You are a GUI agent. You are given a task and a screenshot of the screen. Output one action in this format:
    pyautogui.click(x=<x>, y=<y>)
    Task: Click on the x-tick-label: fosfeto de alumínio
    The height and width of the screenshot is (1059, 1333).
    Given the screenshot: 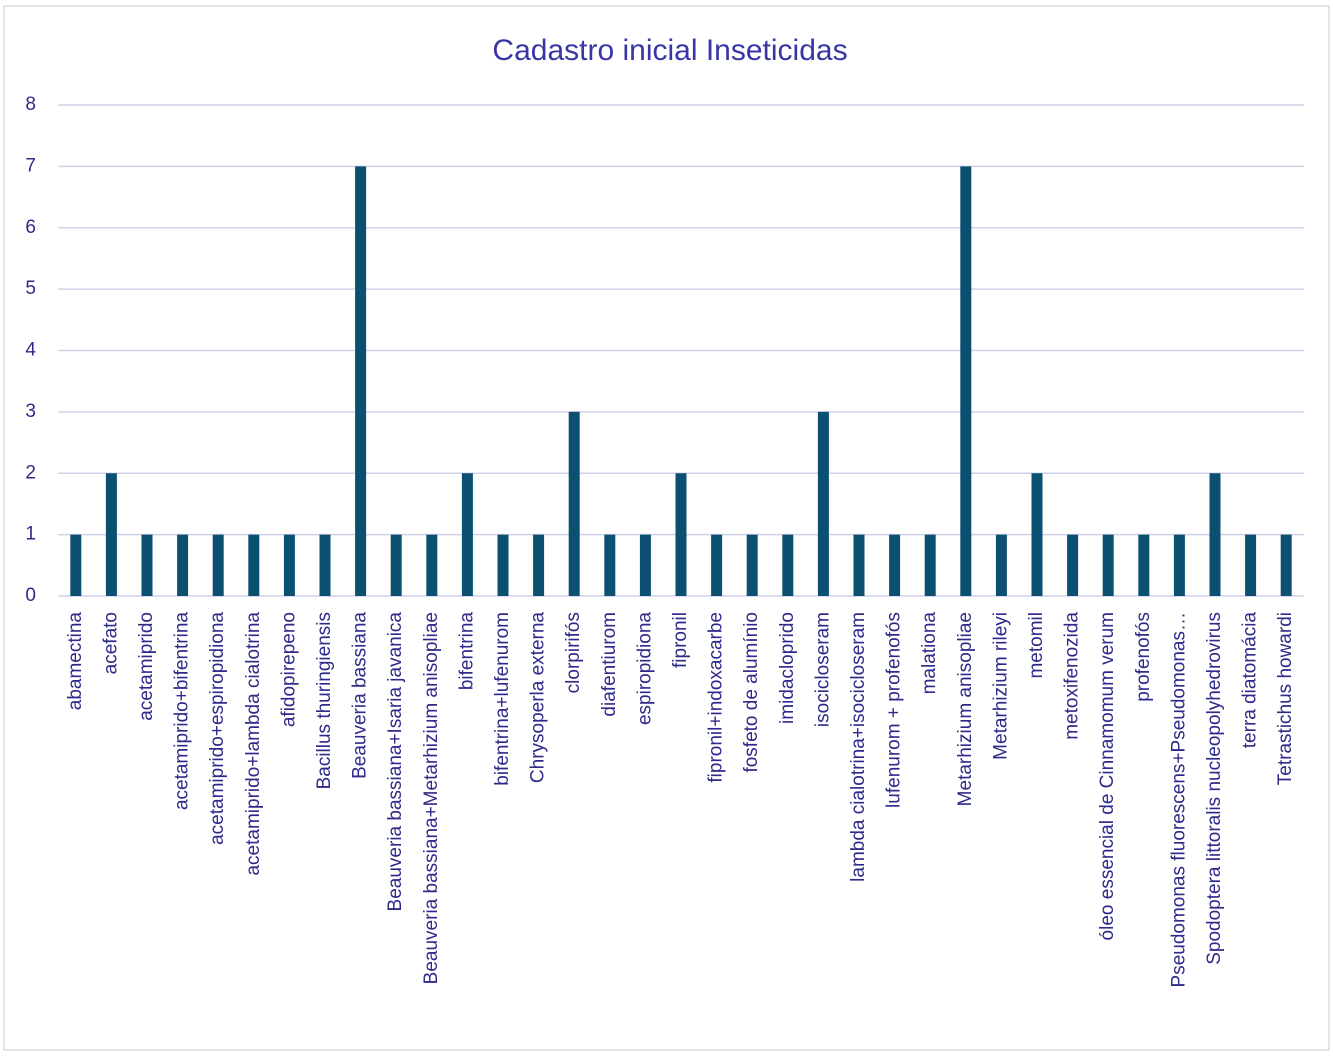 What is the action you would take?
    pyautogui.click(x=751, y=692)
    